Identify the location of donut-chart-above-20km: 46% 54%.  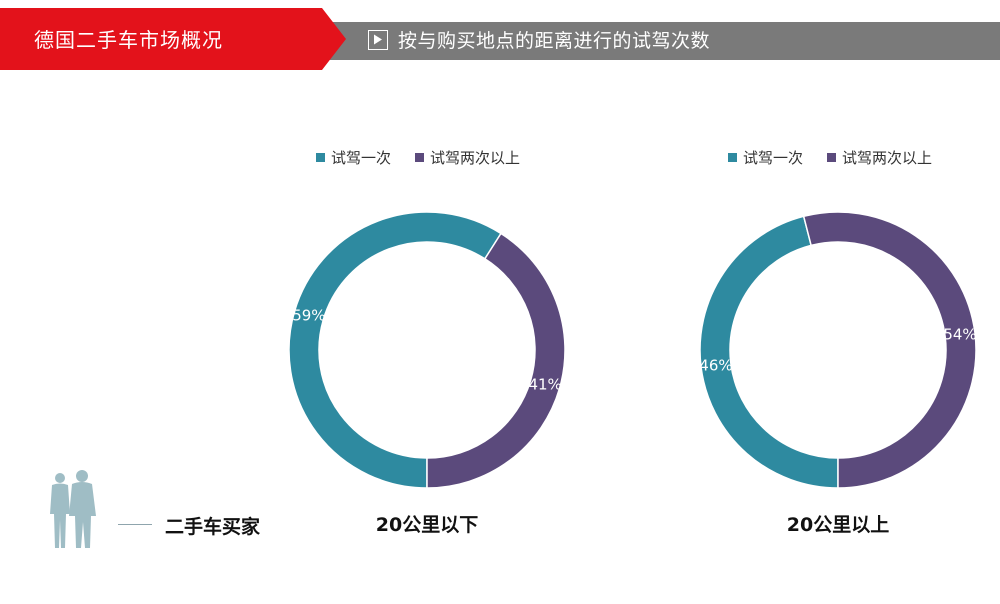
(838, 350).